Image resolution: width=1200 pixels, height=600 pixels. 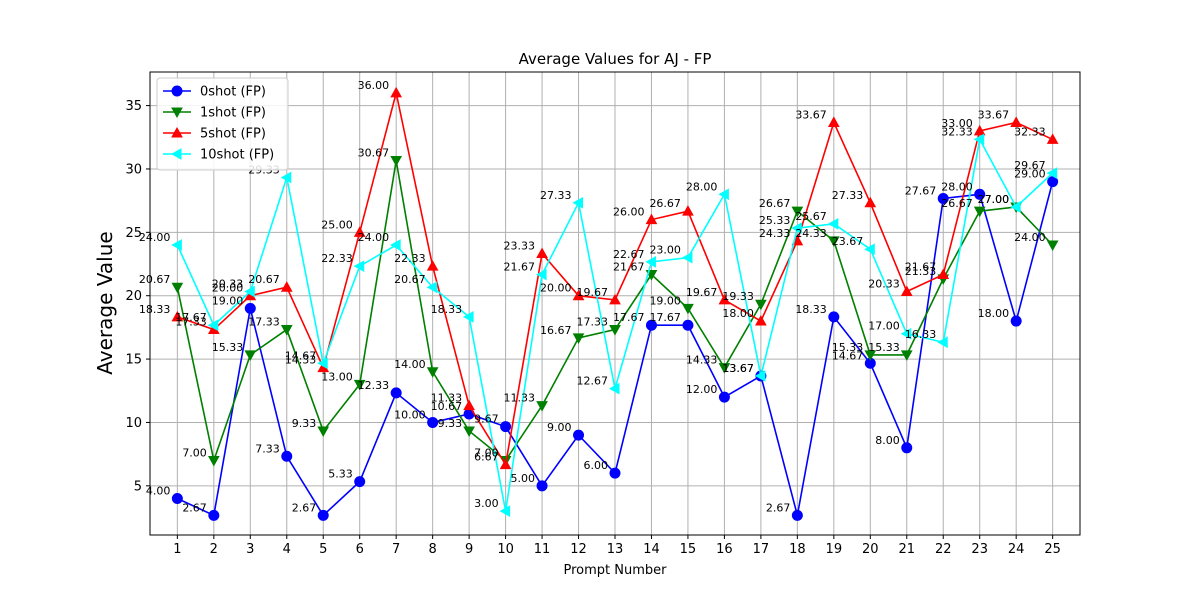 I want to click on legend-item: 0shot (FP), so click(x=214, y=92).